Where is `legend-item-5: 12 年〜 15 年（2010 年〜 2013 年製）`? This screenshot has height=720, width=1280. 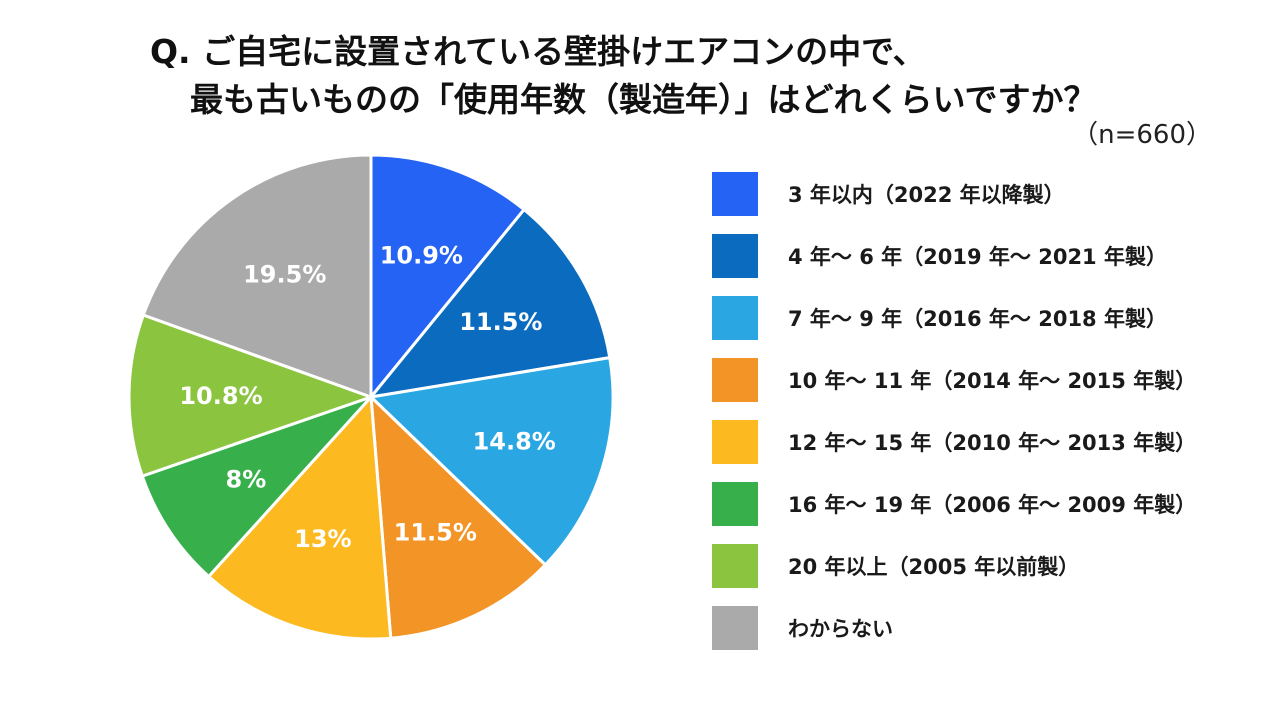 legend-item-5: 12 年〜 15 年（2010 年〜 2013 年製） is located at coordinates (954, 442).